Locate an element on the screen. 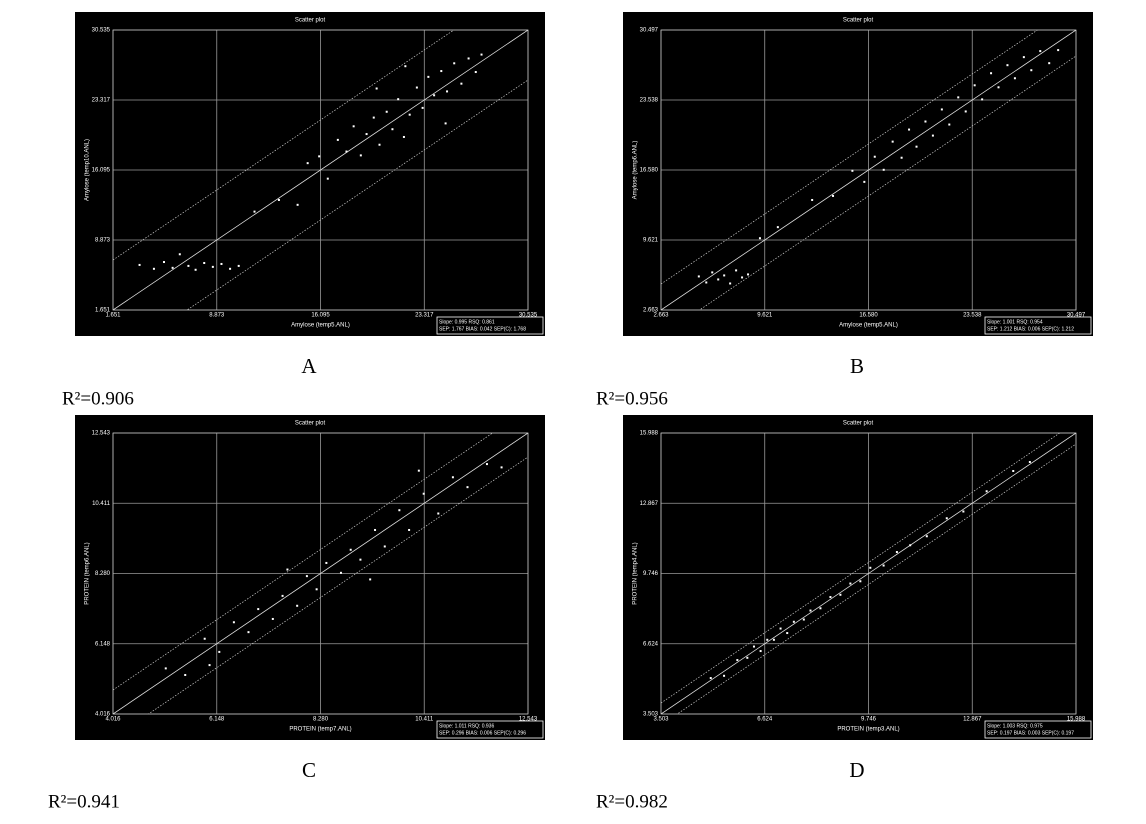  stats-line: Slope: 1.001 RSQ: 0.954 is located at coordinates (1015, 322).